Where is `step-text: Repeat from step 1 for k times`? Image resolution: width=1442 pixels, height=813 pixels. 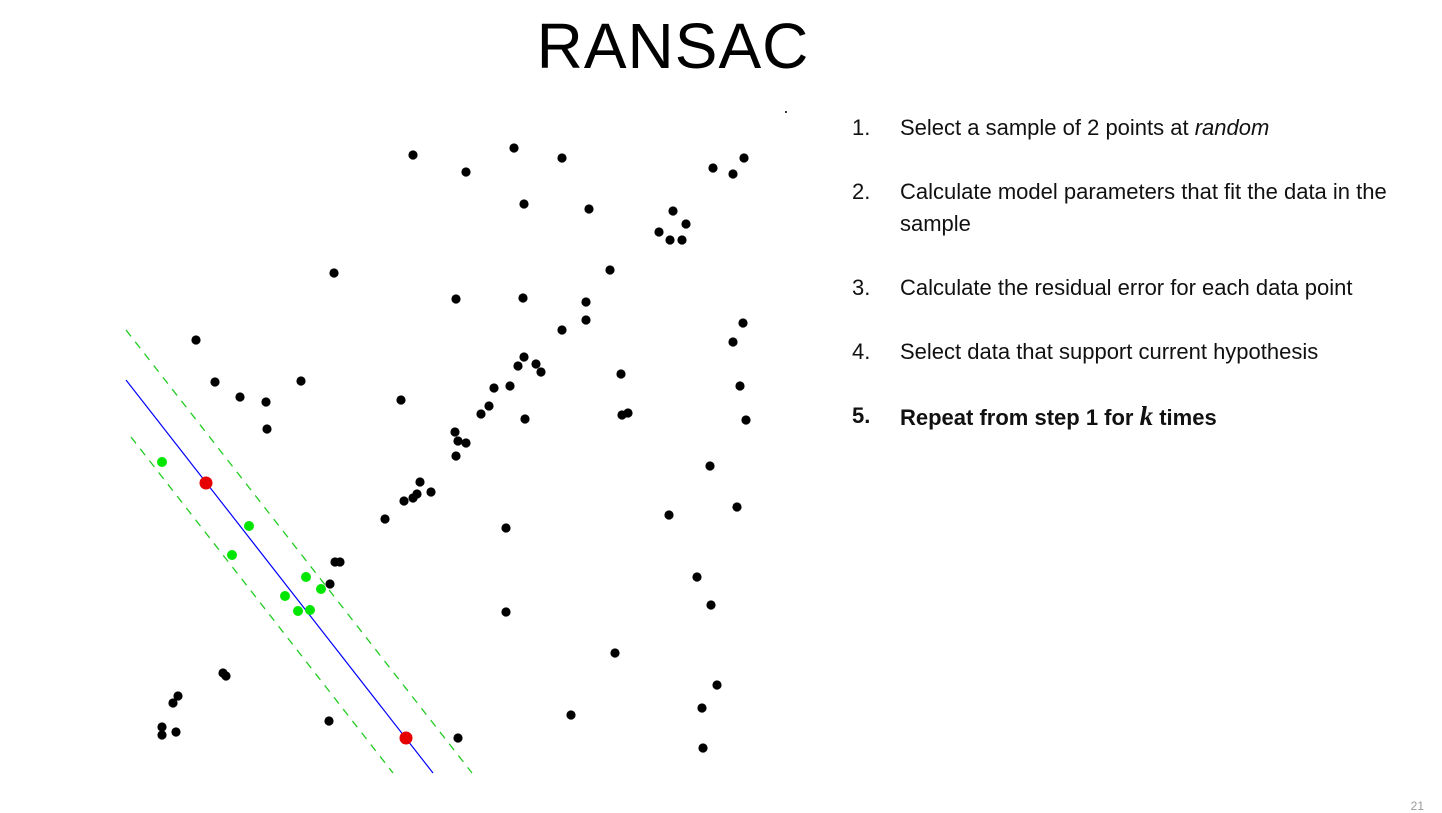
step-text: Repeat from step 1 for k times is located at coordinates (1166, 417).